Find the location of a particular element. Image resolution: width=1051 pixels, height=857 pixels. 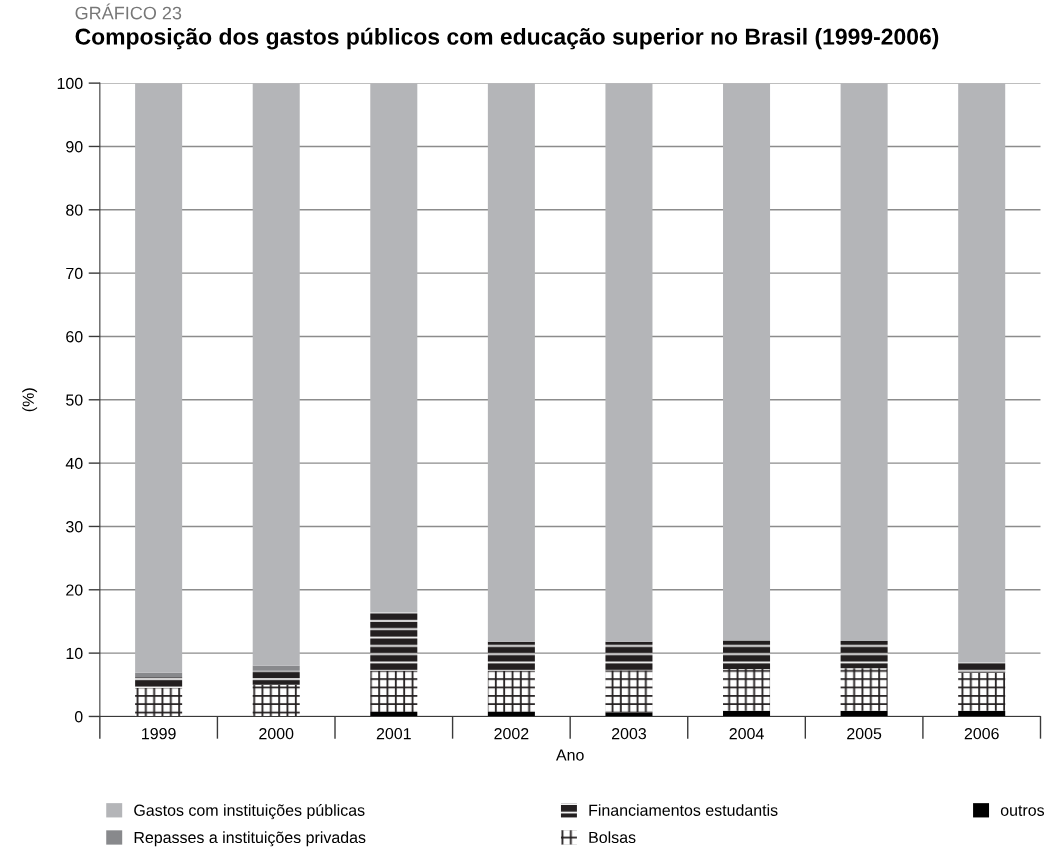

y-tick-label: 70 is located at coordinates (74, 273).